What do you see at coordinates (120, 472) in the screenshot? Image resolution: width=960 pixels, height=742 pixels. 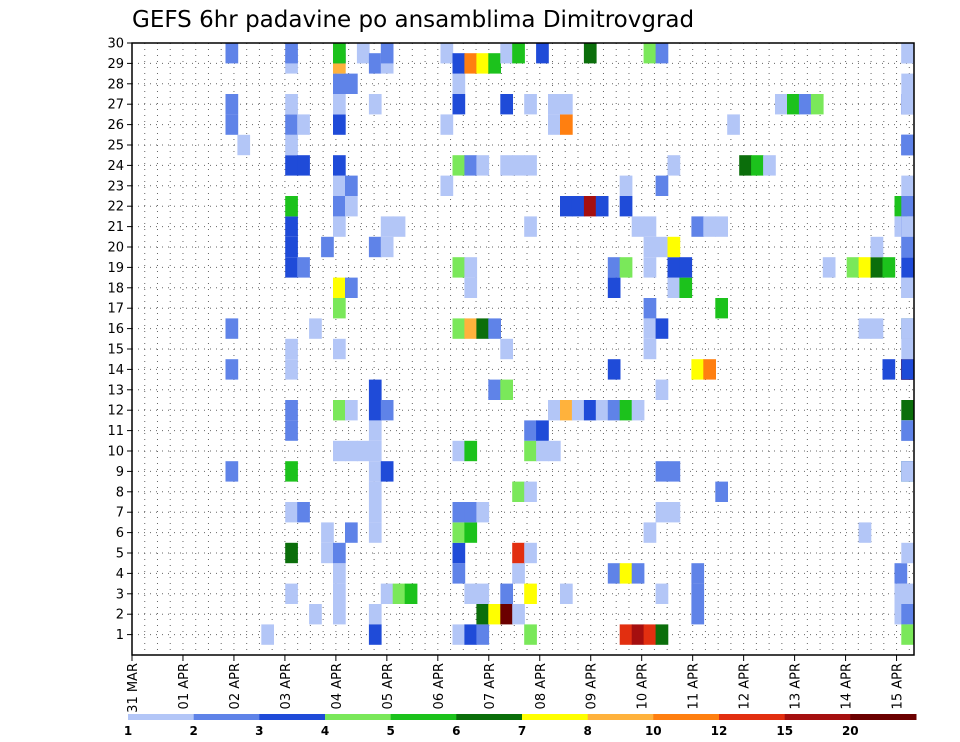 I see `y-tick-label: 9` at bounding box center [120, 472].